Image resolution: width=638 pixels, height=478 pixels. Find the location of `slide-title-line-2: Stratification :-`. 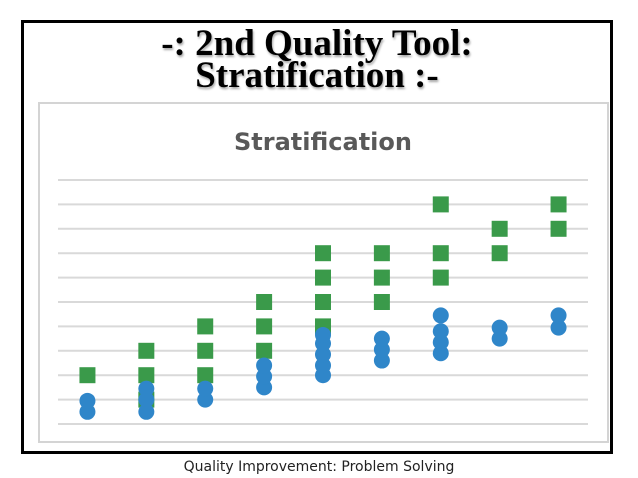

slide-title-line-2: Stratification :- is located at coordinates (317, 75).